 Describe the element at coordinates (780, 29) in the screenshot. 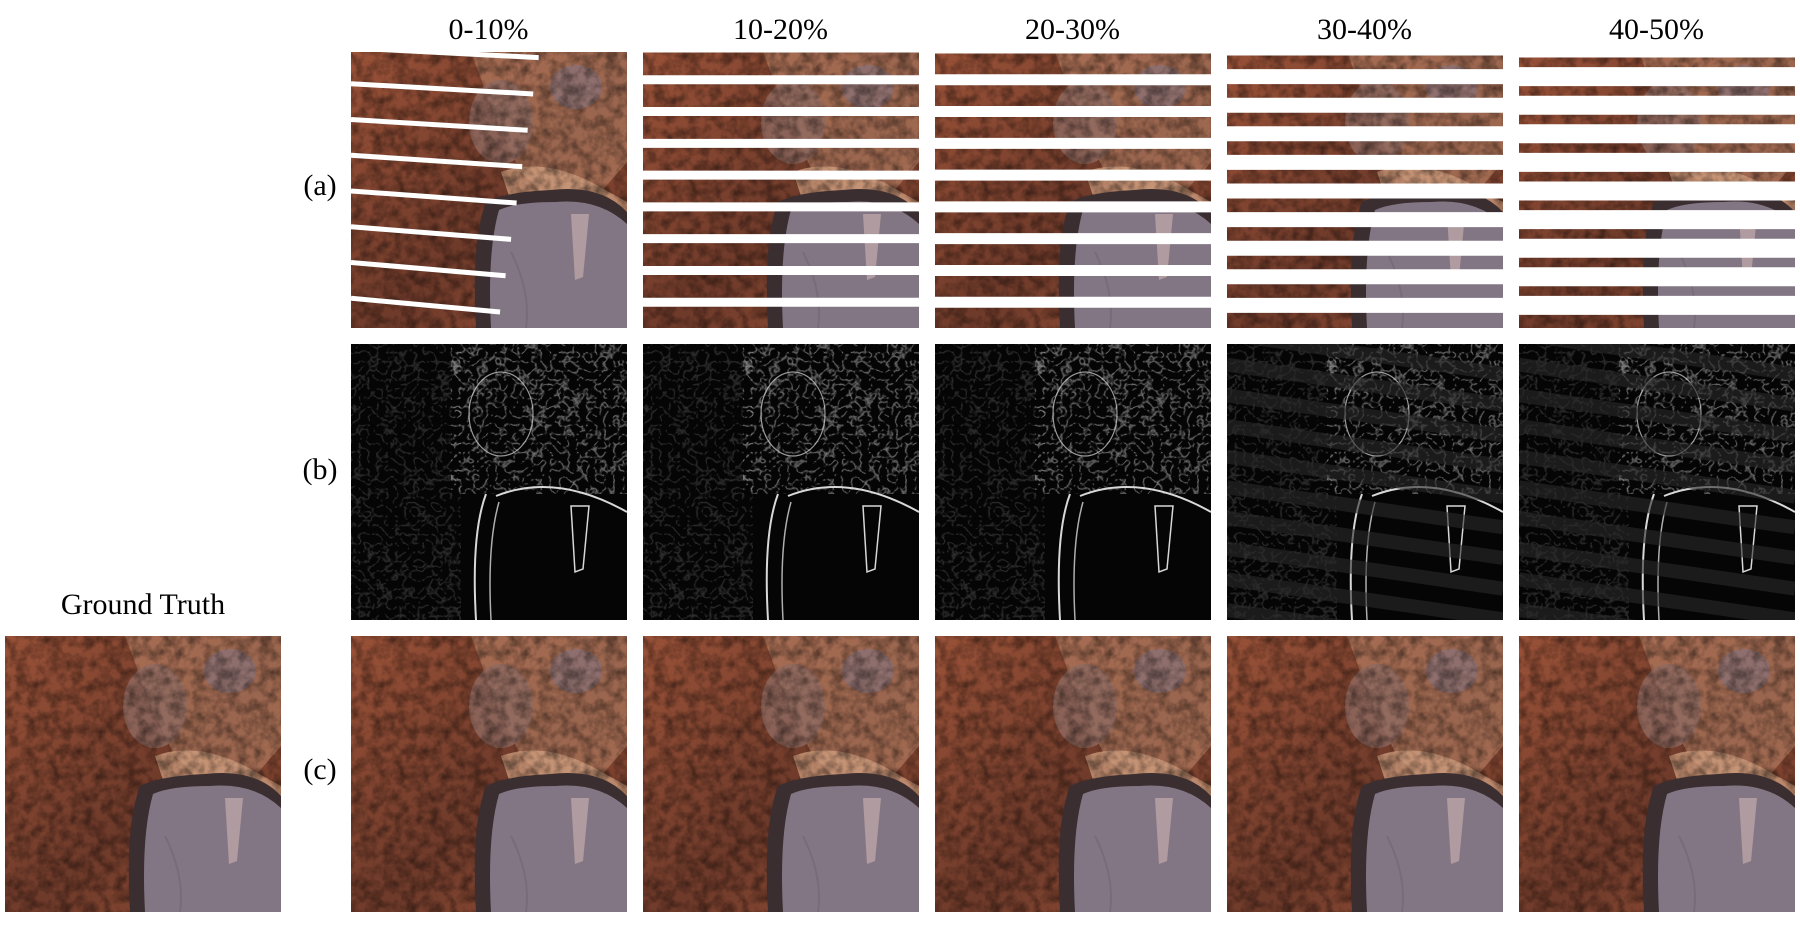

I see `column-label-10-20: 10-20%` at that location.